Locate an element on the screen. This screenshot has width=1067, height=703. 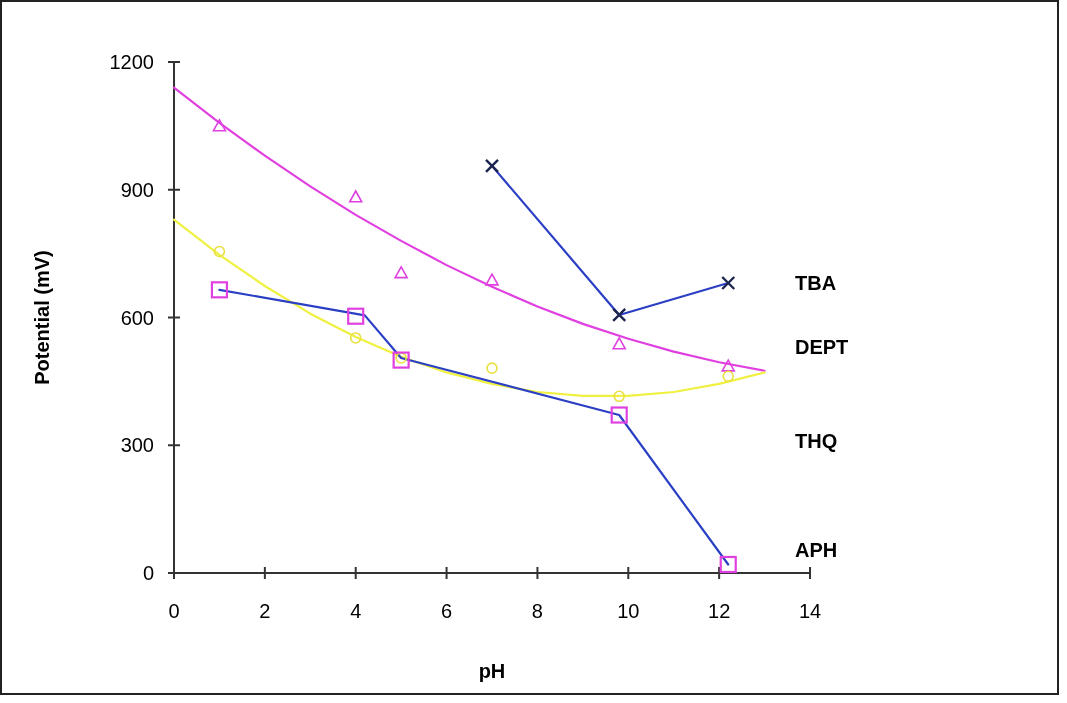
text: THQ is located at coordinates (816, 441).